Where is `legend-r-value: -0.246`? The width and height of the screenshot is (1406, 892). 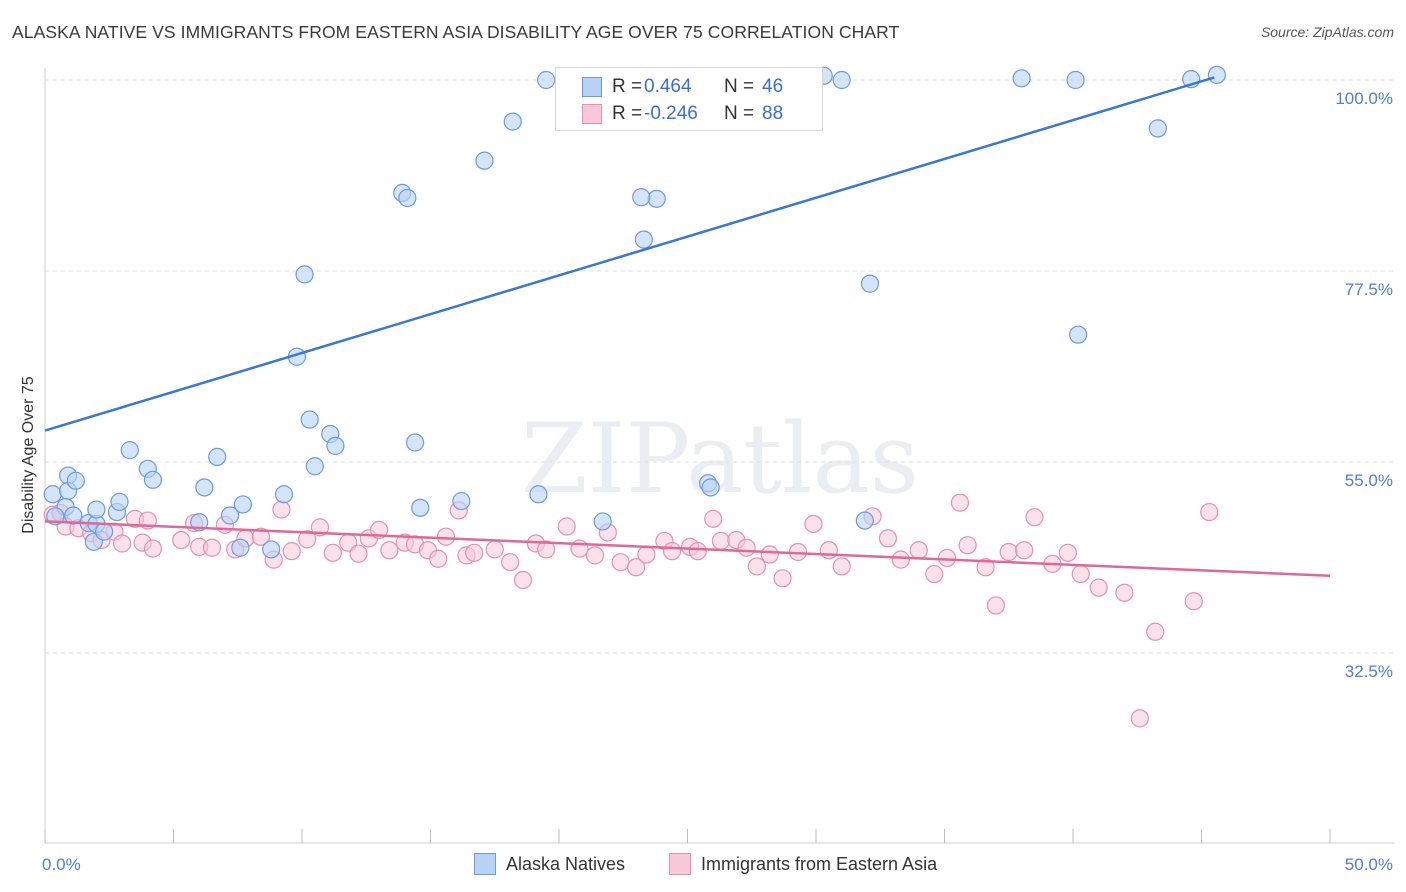 legend-r-value: -0.246 is located at coordinates (671, 113).